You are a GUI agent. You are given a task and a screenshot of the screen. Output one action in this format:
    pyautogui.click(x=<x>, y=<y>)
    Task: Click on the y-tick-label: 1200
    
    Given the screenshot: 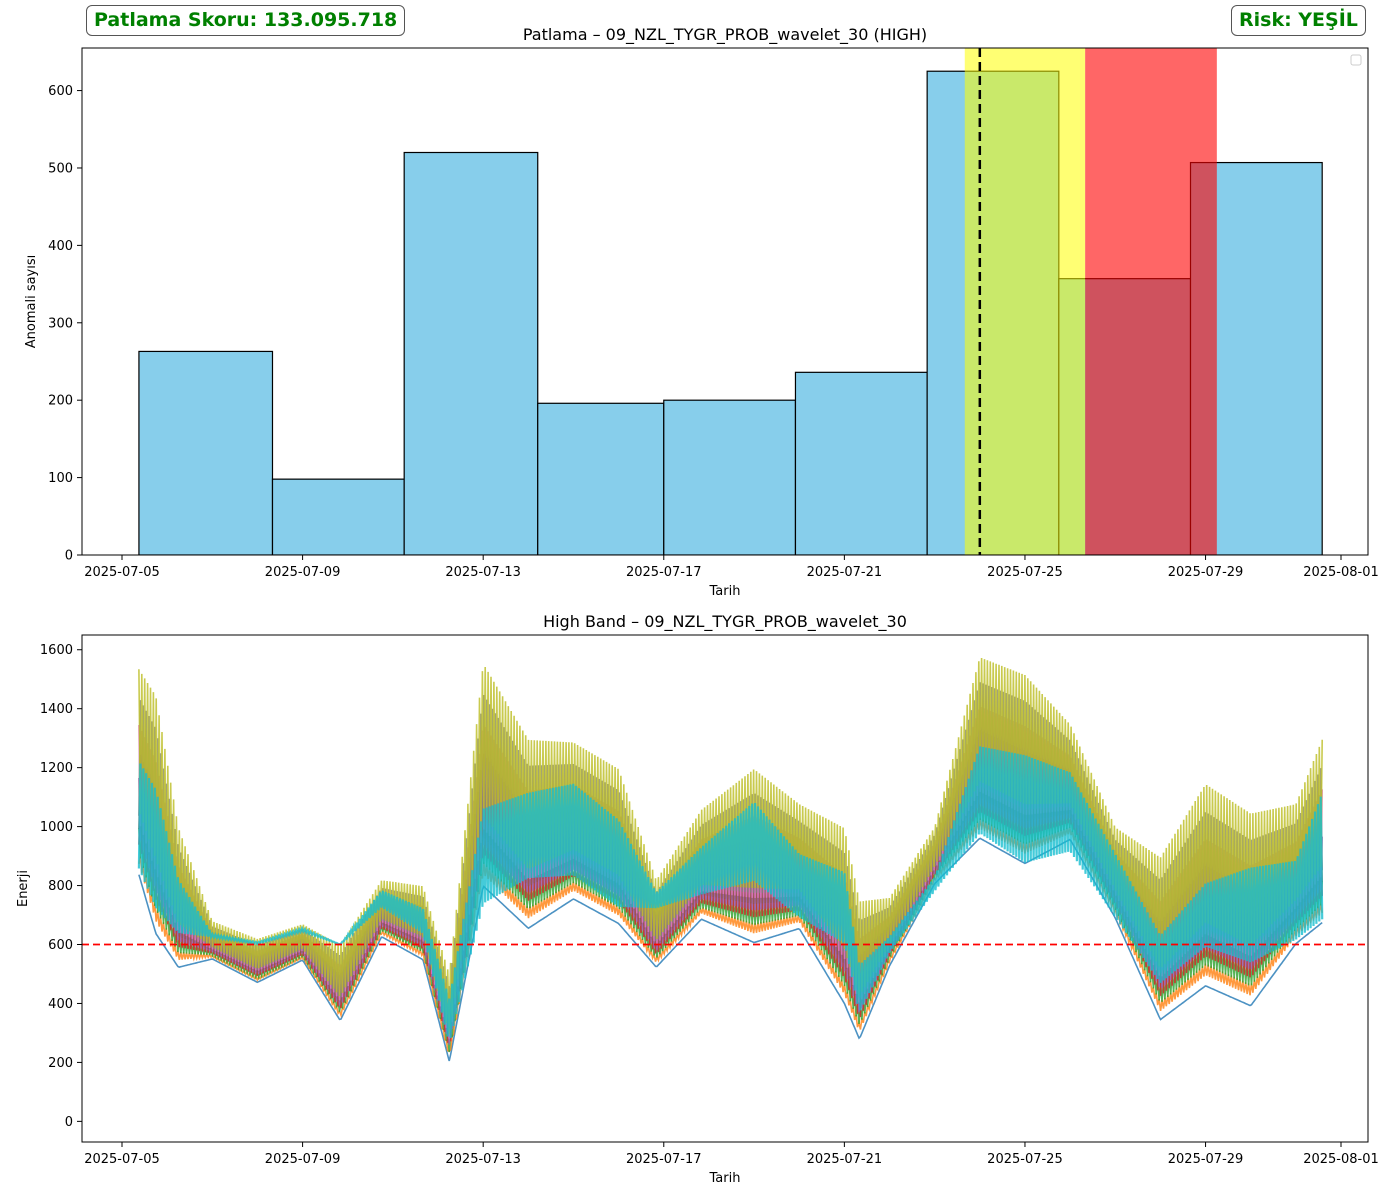 What is the action you would take?
    pyautogui.click(x=56, y=768)
    